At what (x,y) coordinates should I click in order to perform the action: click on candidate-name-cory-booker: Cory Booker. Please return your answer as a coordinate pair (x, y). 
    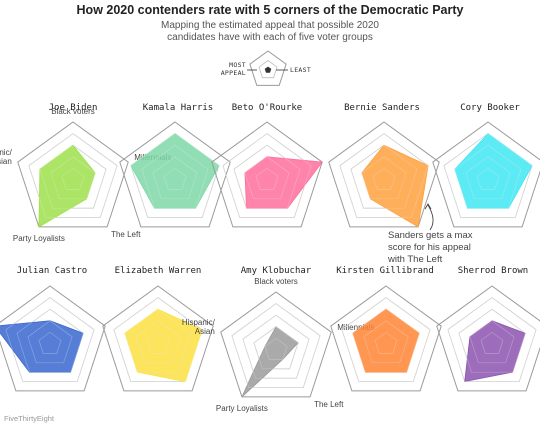
    Looking at the image, I should click on (490, 108).